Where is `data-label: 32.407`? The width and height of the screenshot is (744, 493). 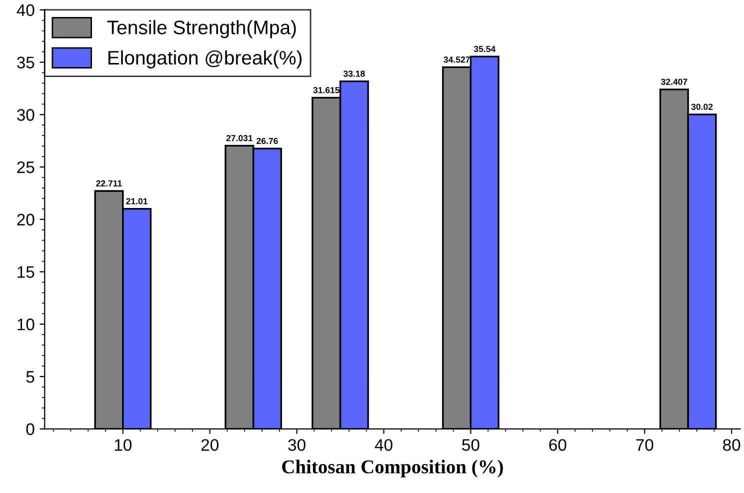
data-label: 32.407 is located at coordinates (674, 81).